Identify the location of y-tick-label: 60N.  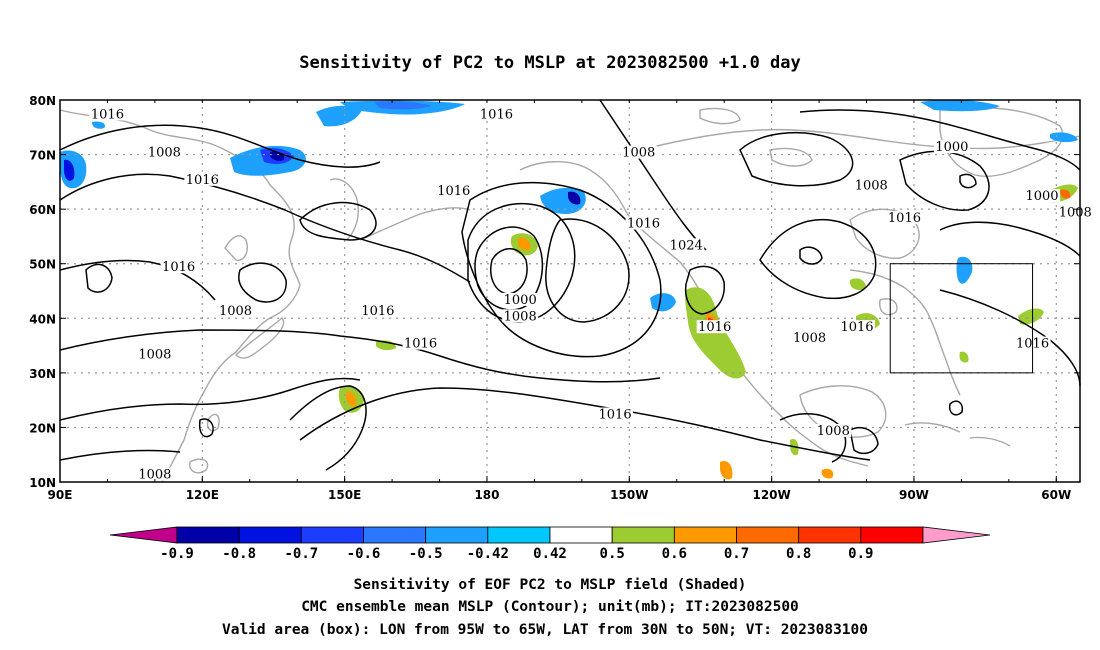
(42, 210).